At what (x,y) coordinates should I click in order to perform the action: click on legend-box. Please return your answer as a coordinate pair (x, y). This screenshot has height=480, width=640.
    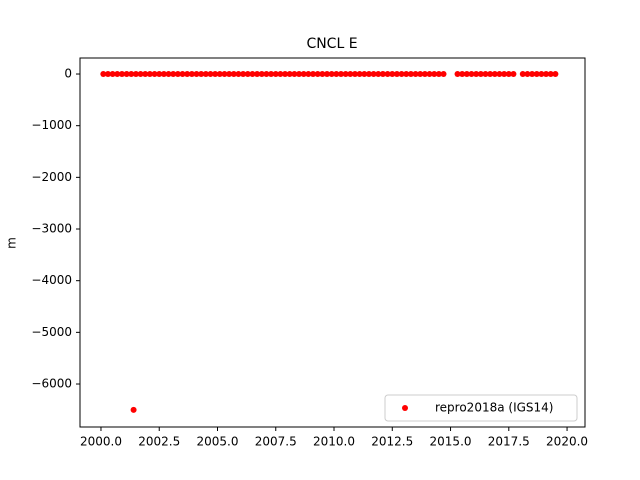
    Looking at the image, I should click on (481, 408).